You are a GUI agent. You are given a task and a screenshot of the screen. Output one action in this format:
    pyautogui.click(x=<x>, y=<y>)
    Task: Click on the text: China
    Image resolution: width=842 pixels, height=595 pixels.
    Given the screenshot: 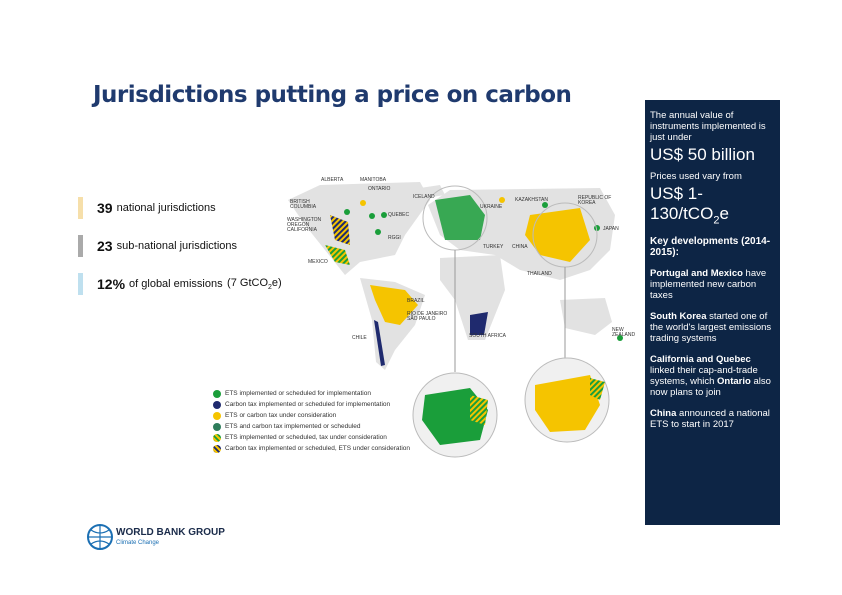 What is the action you would take?
    pyautogui.click(x=663, y=414)
    